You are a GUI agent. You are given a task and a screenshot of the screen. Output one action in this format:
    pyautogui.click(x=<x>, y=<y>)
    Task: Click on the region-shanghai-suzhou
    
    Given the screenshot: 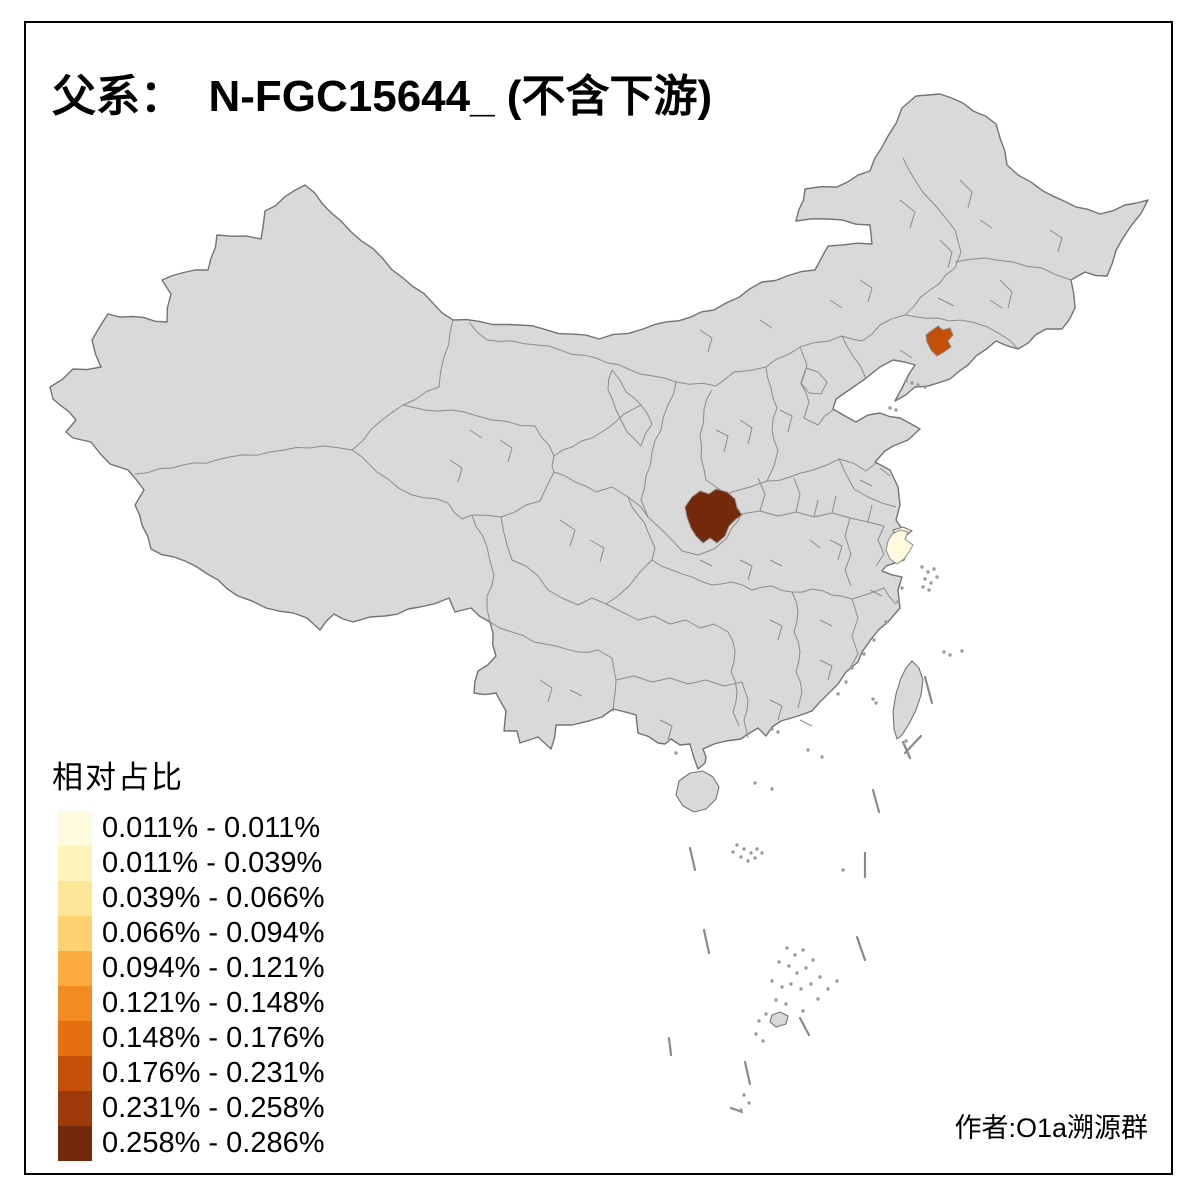 What is the action you would take?
    pyautogui.click(x=899, y=547)
    